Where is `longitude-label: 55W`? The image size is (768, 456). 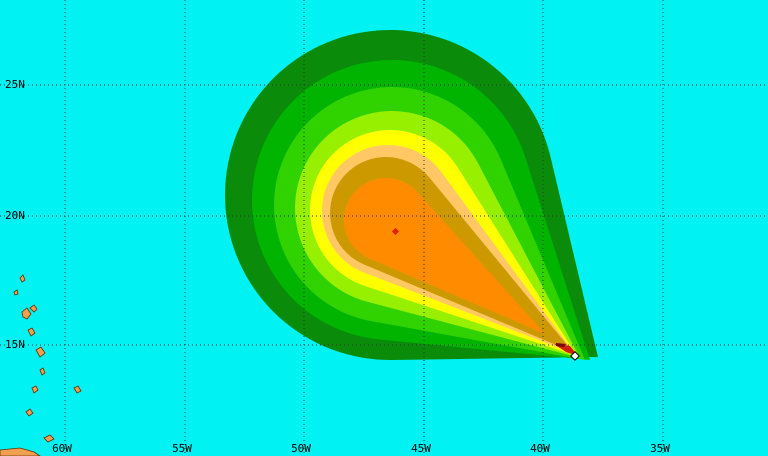 longitude-label: 55W is located at coordinates (182, 448).